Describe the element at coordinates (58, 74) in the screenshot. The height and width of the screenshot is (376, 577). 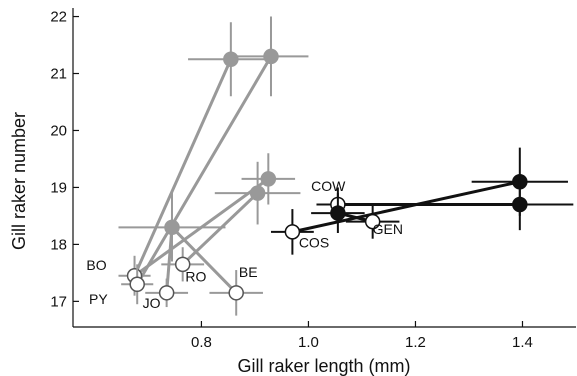
I see `y-tick-label: 21` at that location.